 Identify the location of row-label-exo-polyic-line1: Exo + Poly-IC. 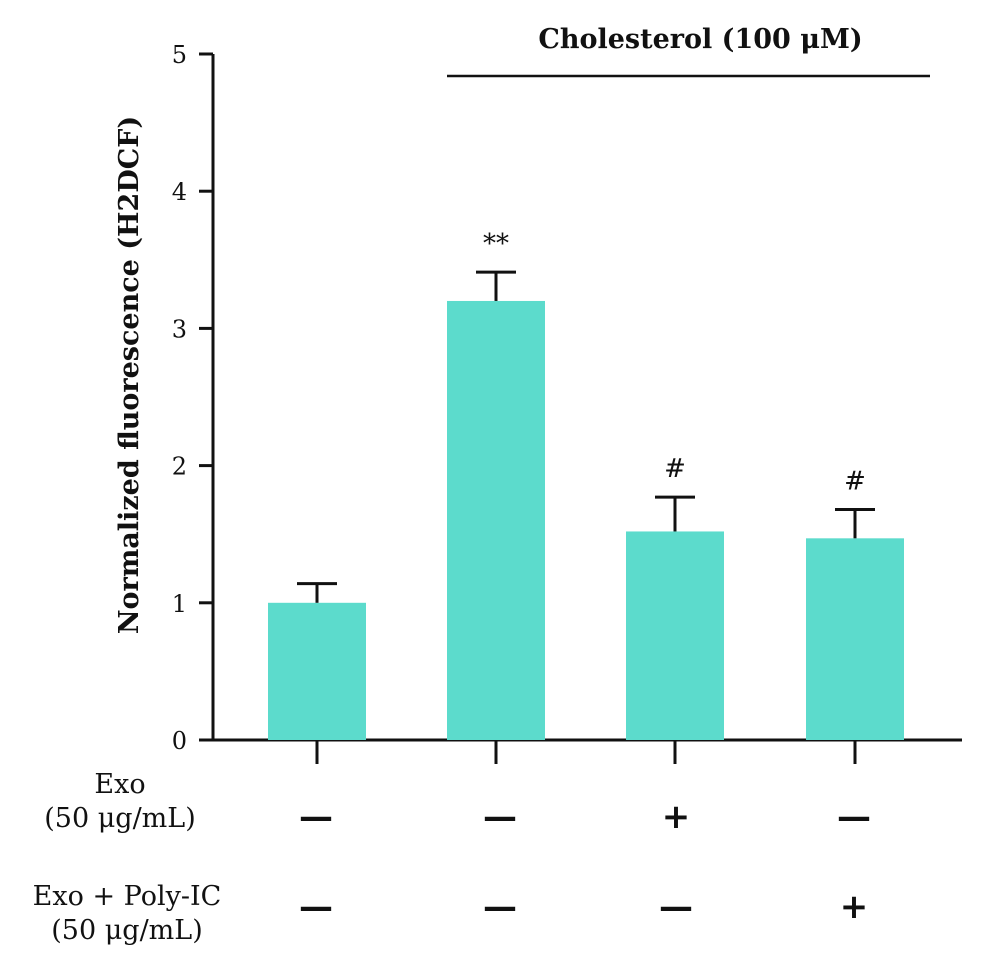
(127, 896).